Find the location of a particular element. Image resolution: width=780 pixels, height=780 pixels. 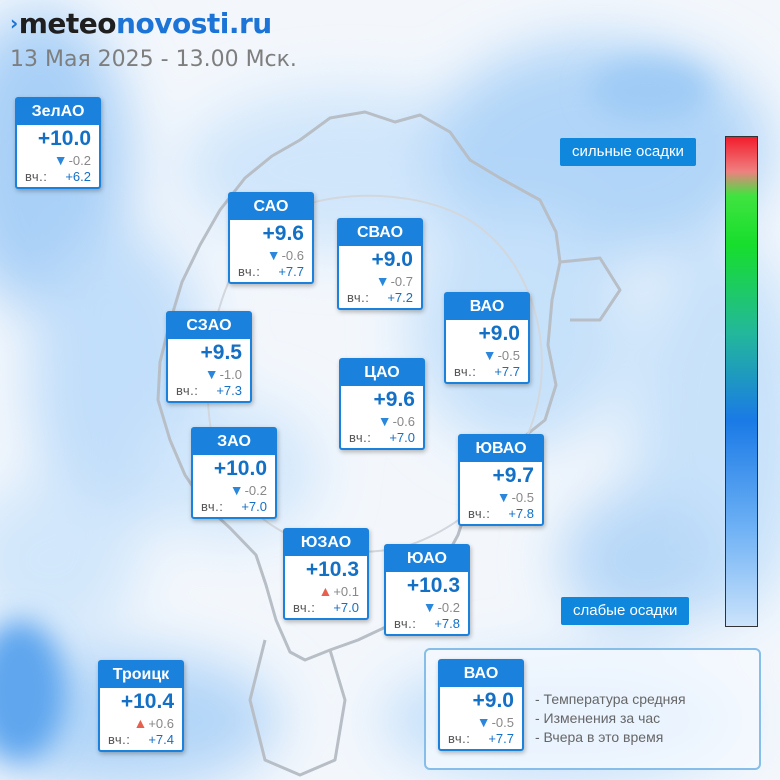

district-temp: +9.0 is located at coordinates (392, 259).